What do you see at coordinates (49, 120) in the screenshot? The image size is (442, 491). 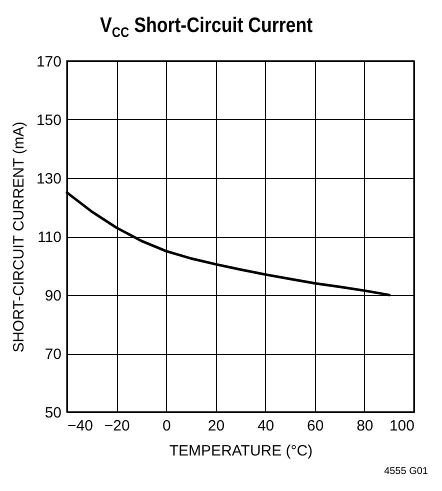 I see `y-tick-label: 150` at bounding box center [49, 120].